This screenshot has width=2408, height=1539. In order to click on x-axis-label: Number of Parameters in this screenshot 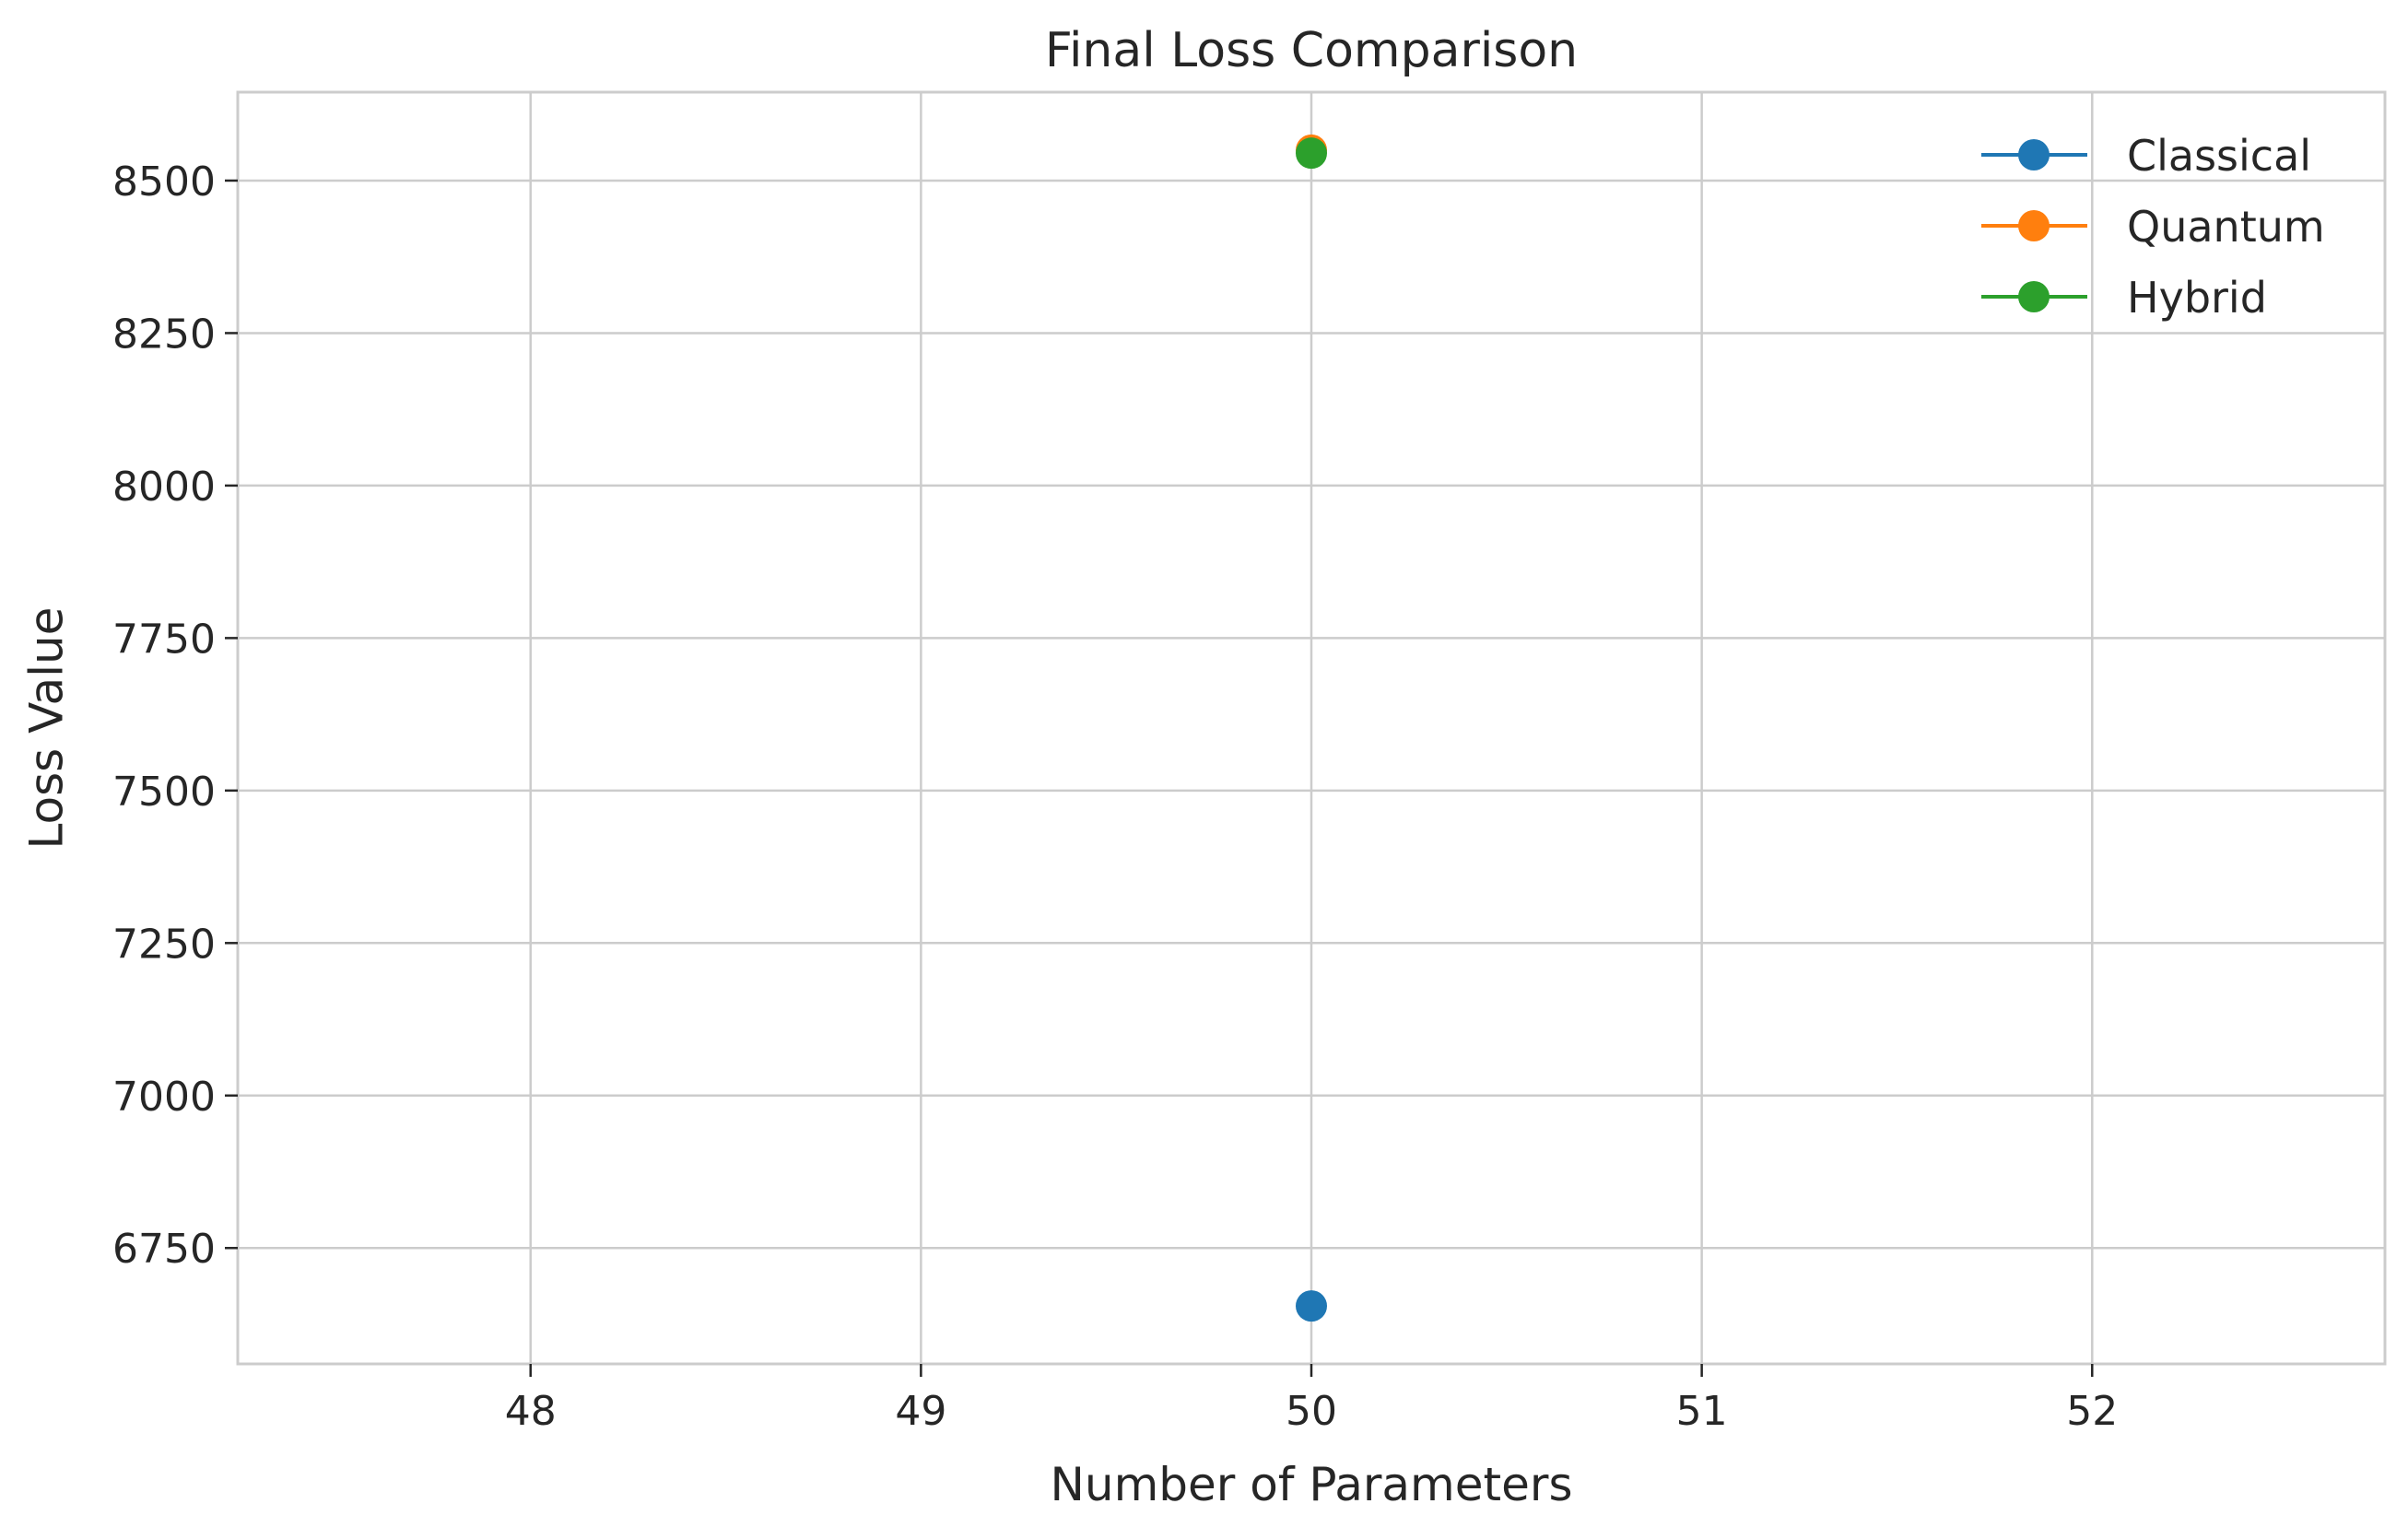, I will do `click(1311, 1485)`.